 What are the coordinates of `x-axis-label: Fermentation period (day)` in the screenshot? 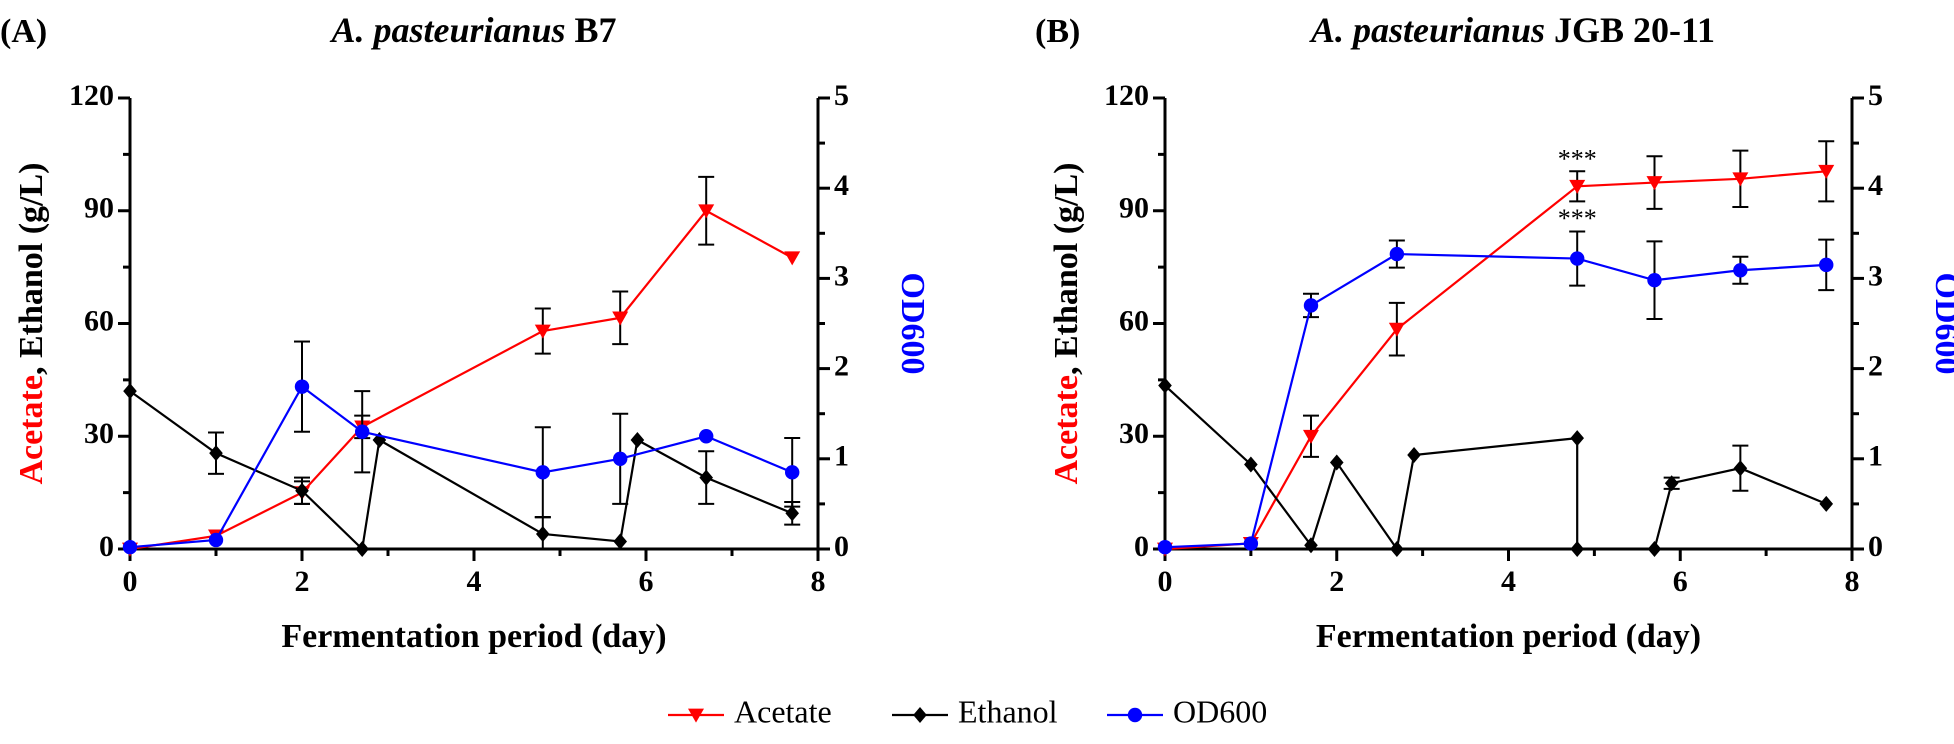 It's located at (473, 636).